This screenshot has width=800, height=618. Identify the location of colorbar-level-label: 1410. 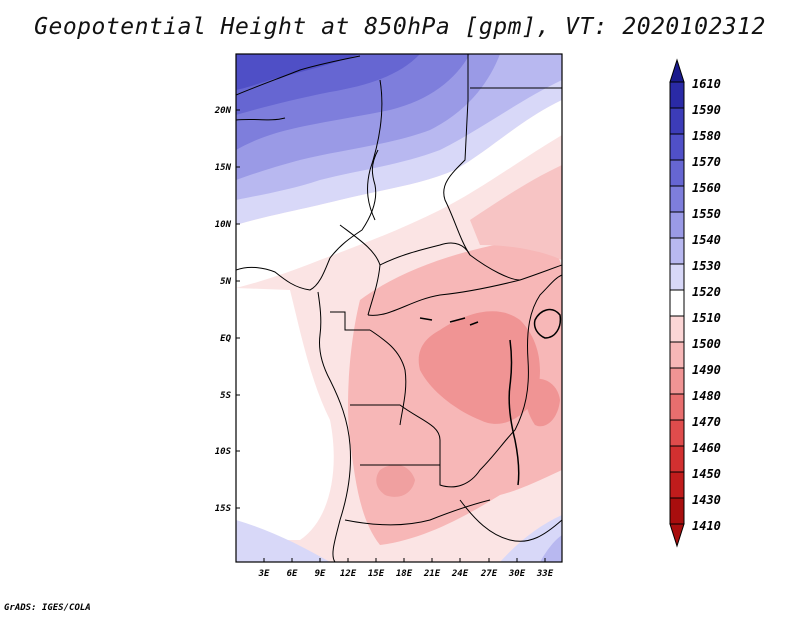
(706, 526).